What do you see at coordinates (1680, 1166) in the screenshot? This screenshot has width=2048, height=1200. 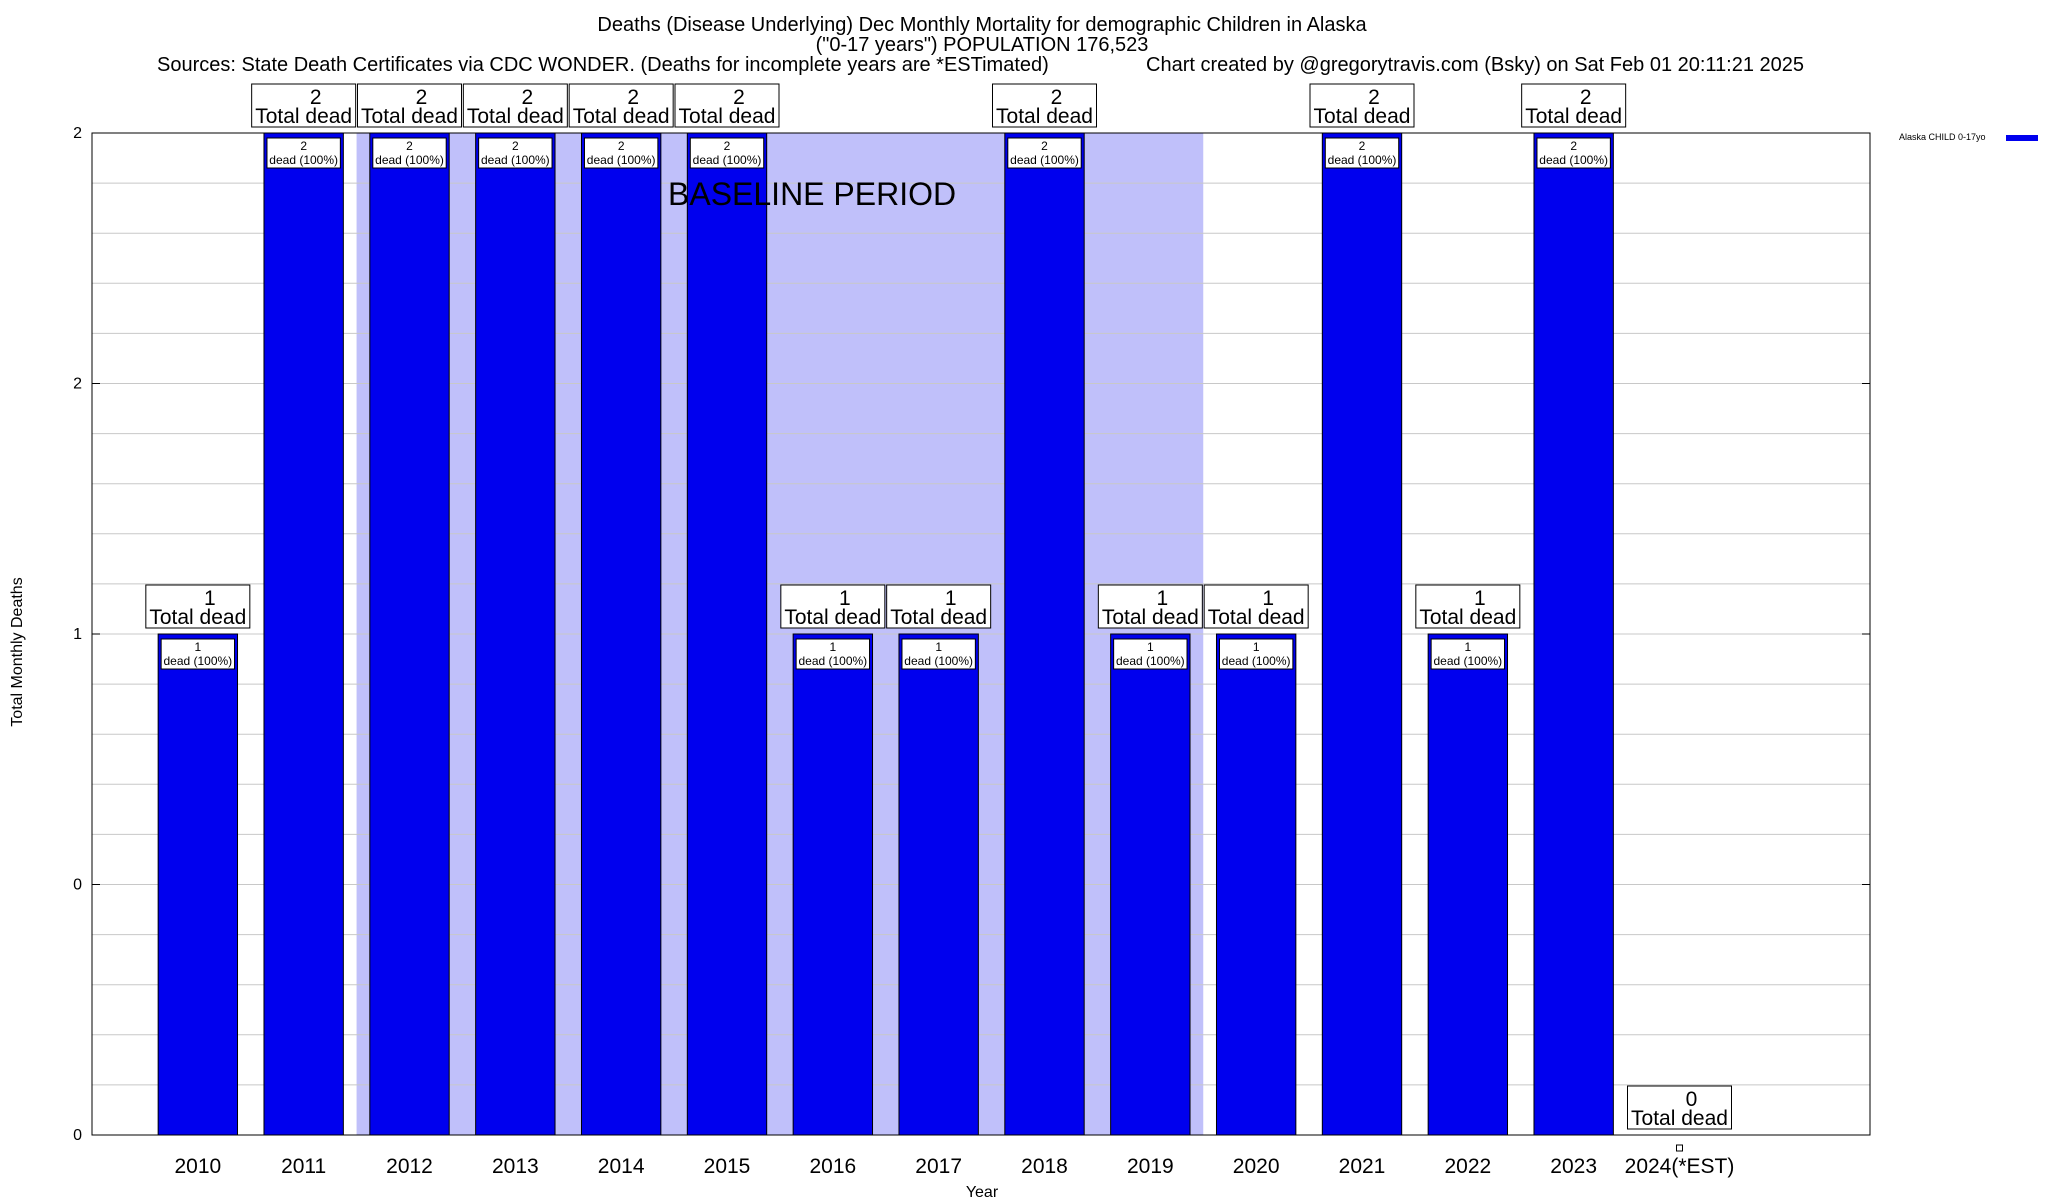 I see `x-tick-label: 2024(*EST)` at bounding box center [1680, 1166].